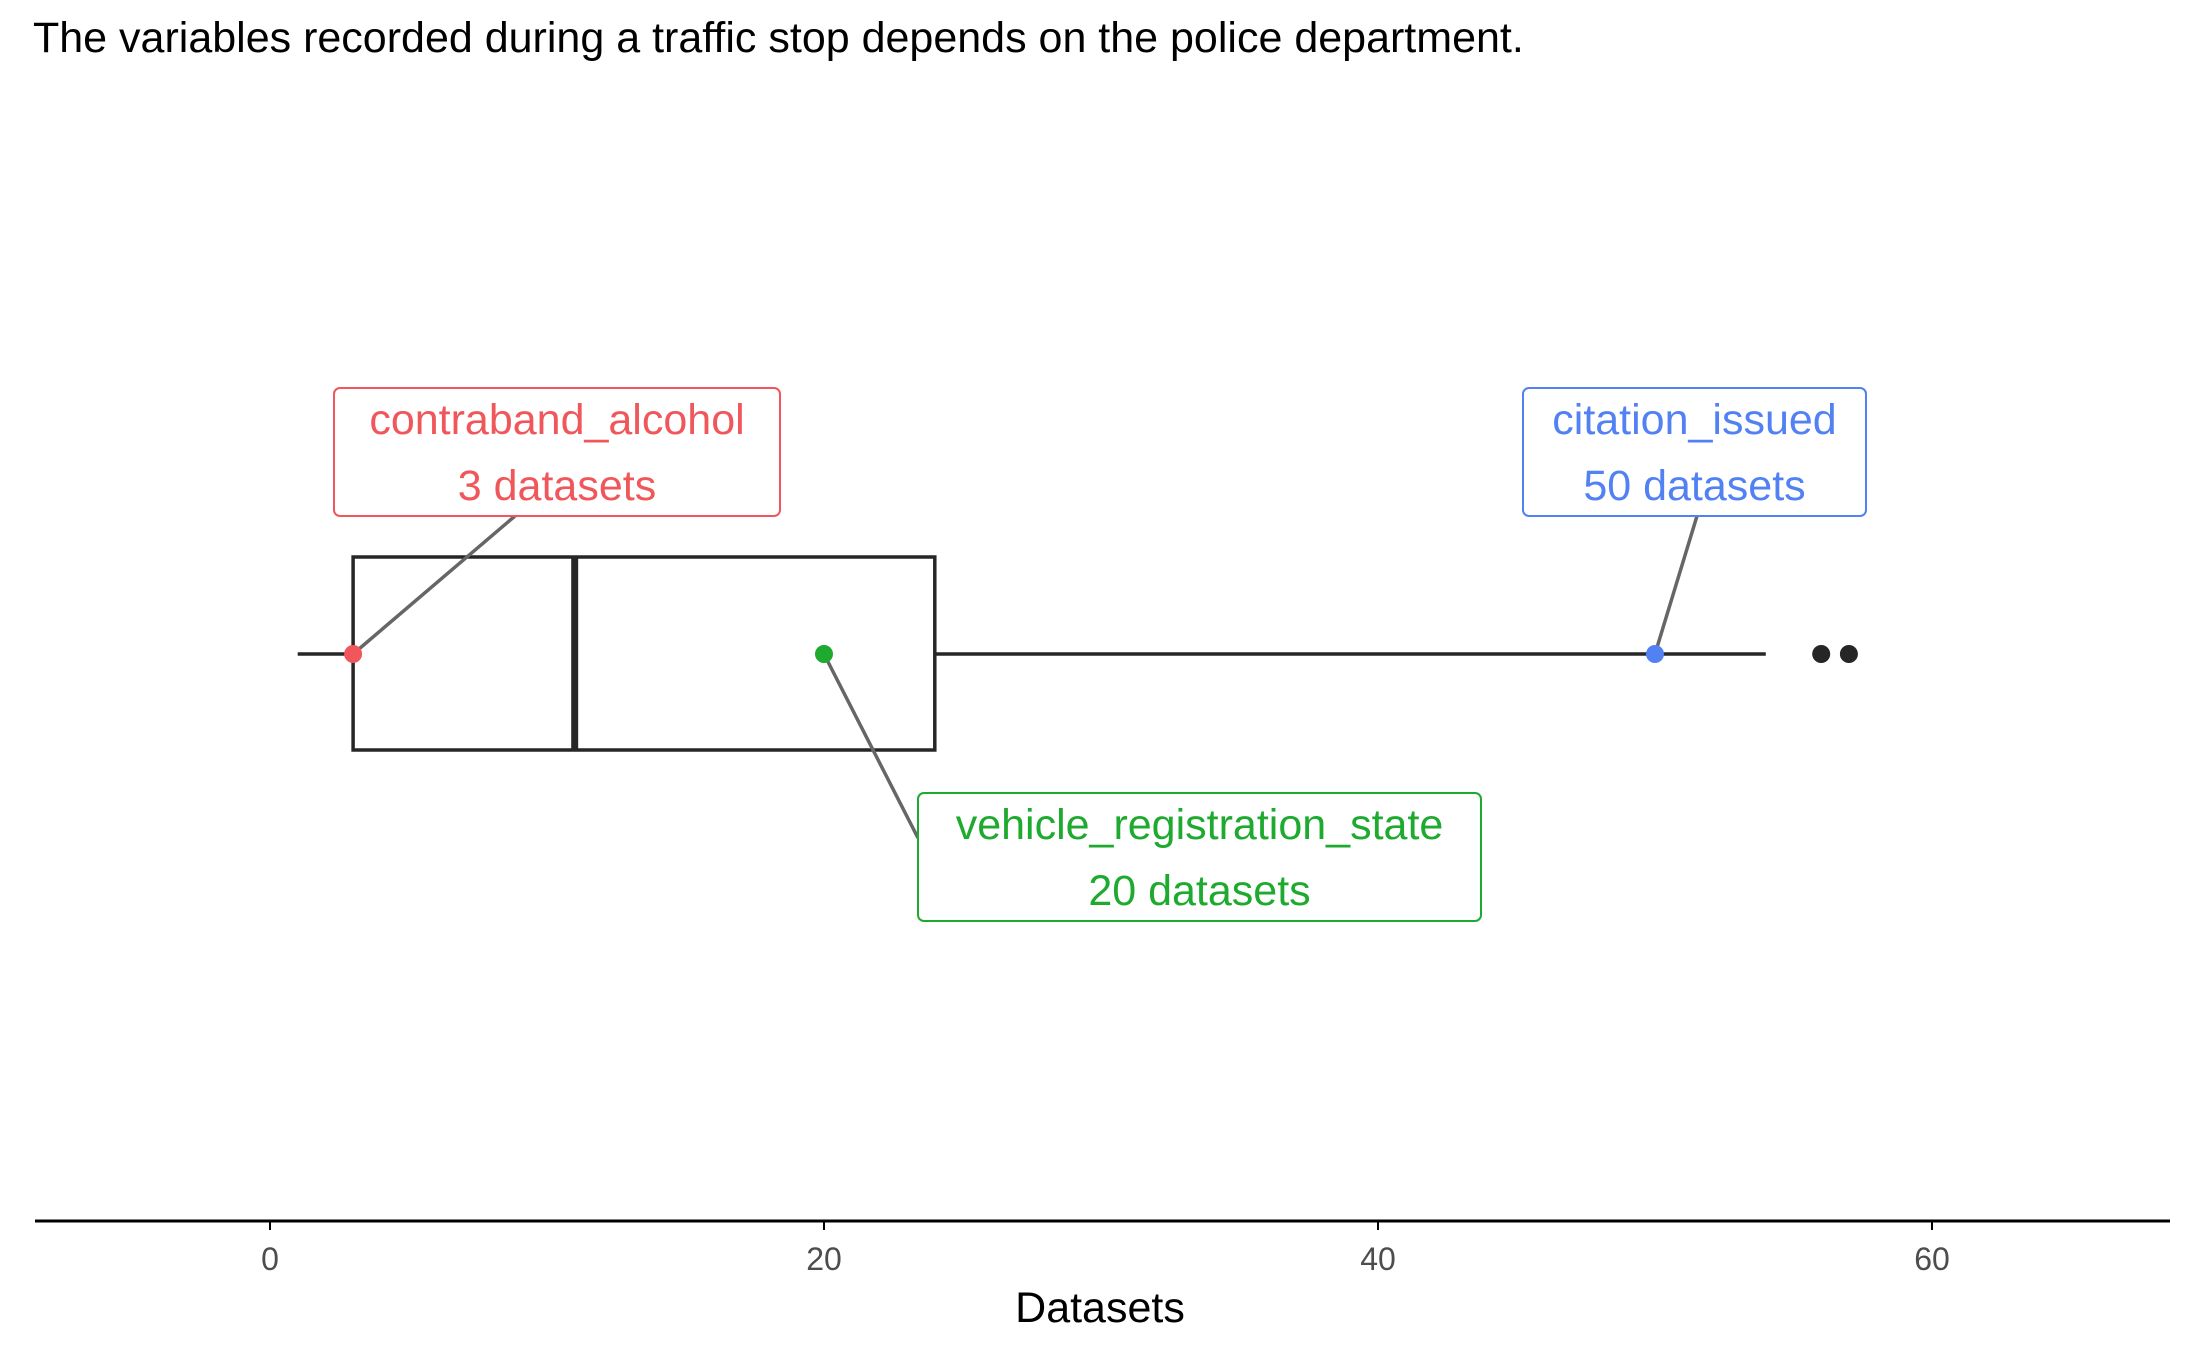  Describe the element at coordinates (270, 1259) in the screenshot. I see `x-tick-label-0: 0` at that location.